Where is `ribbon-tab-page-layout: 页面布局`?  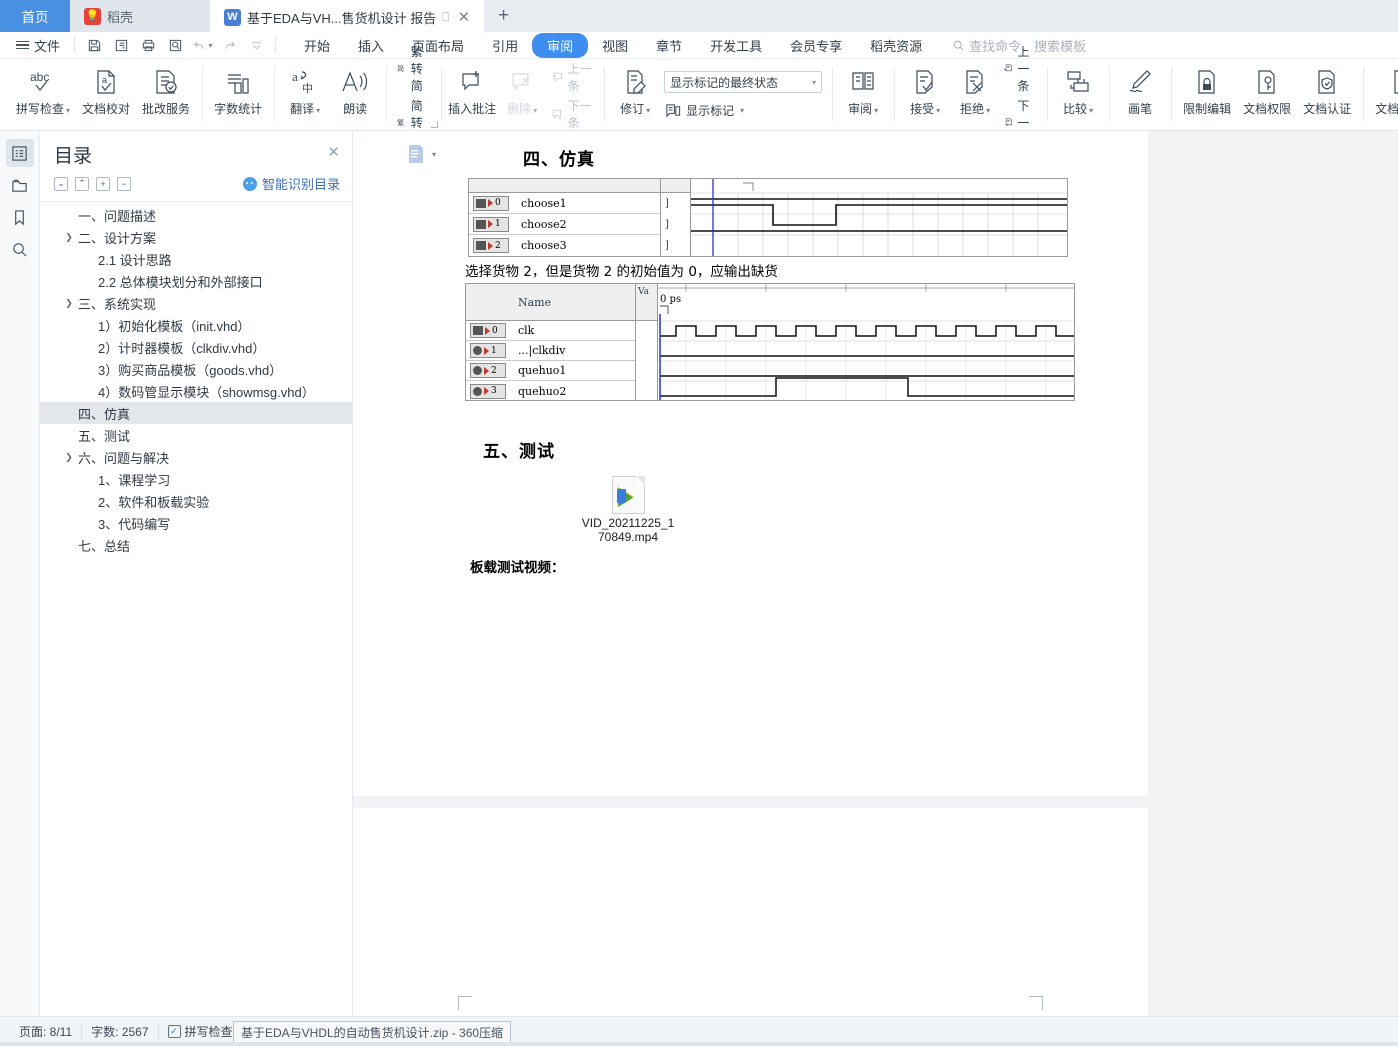
ribbon-tab-page-layout: 页面布局 is located at coordinates (438, 46).